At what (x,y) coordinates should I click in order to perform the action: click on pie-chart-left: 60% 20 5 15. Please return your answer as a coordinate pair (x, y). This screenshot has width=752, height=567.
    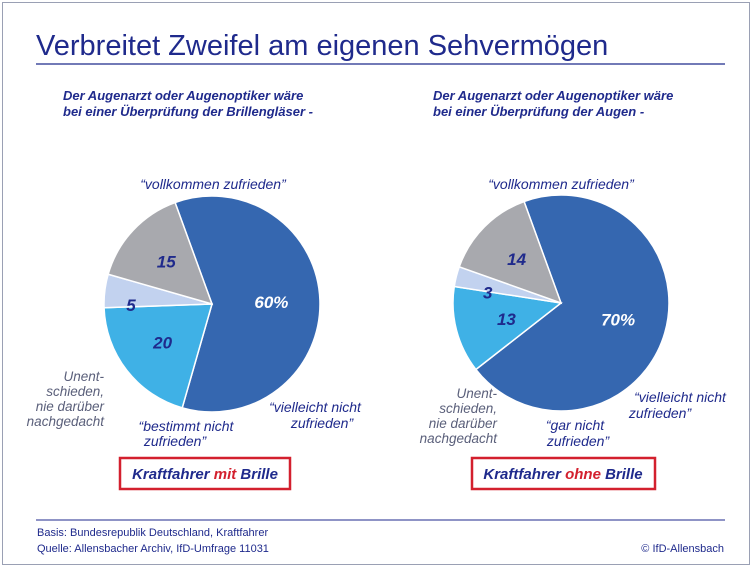
    Looking at the image, I should click on (212, 304).